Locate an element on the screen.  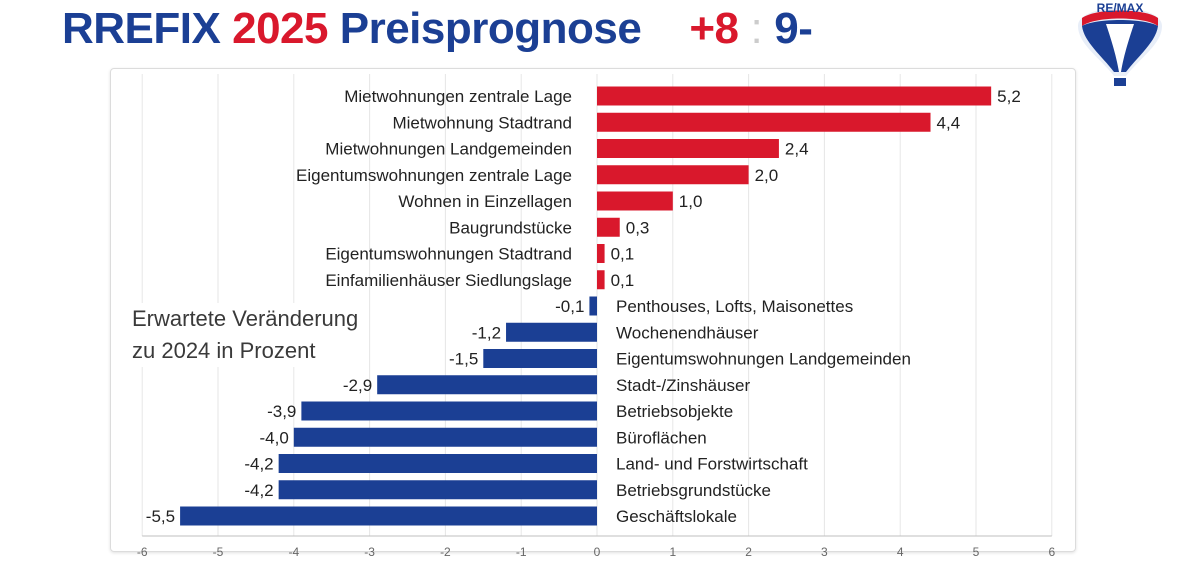
value-label: 0,3 is located at coordinates (638, 227).